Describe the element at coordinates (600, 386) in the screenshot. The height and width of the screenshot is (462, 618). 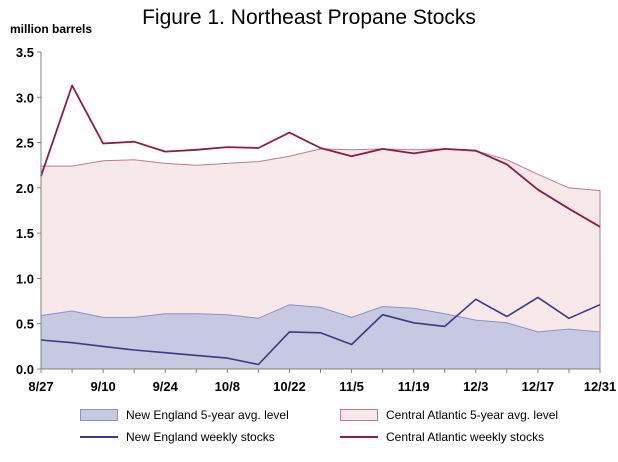
I see `x-tick-label: 12/31` at that location.